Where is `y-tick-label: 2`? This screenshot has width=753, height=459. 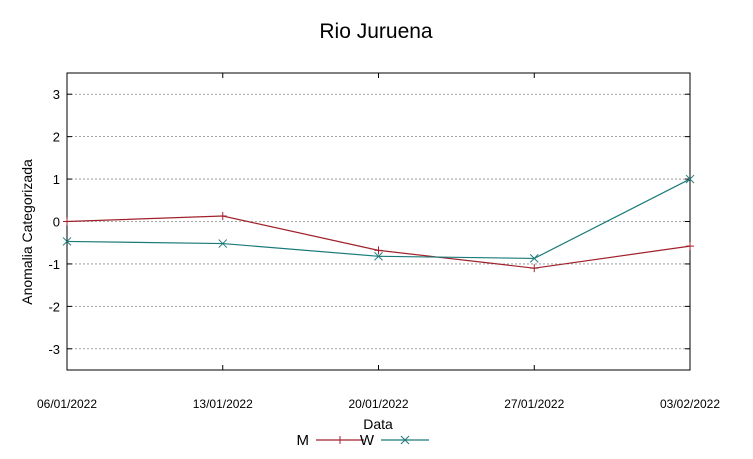 y-tick-label: 2 is located at coordinates (56, 137).